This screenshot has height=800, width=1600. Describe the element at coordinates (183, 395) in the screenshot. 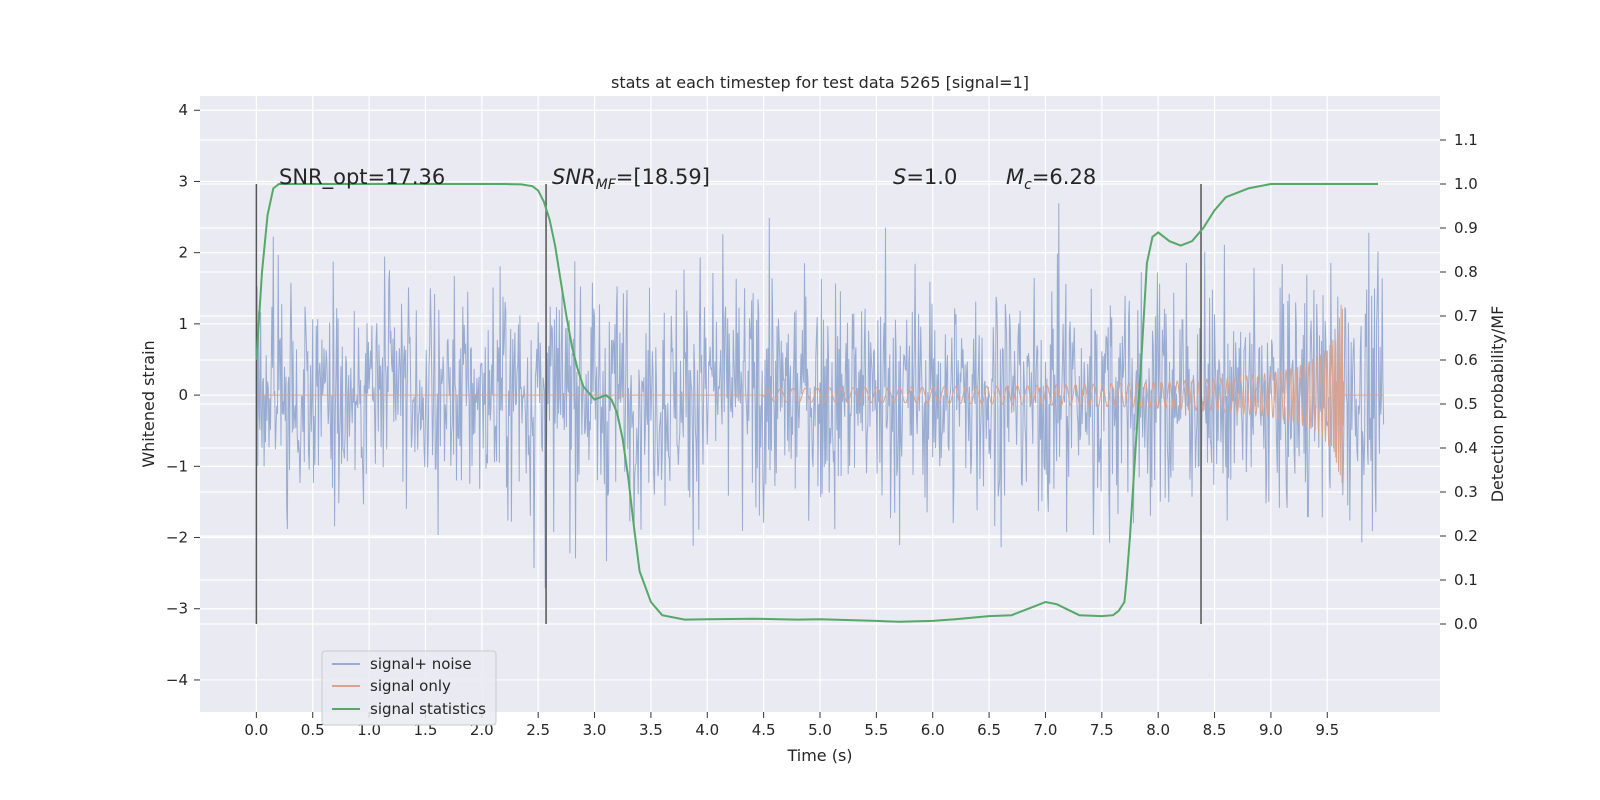

I see `y-left-tick-label: 0` at that location.